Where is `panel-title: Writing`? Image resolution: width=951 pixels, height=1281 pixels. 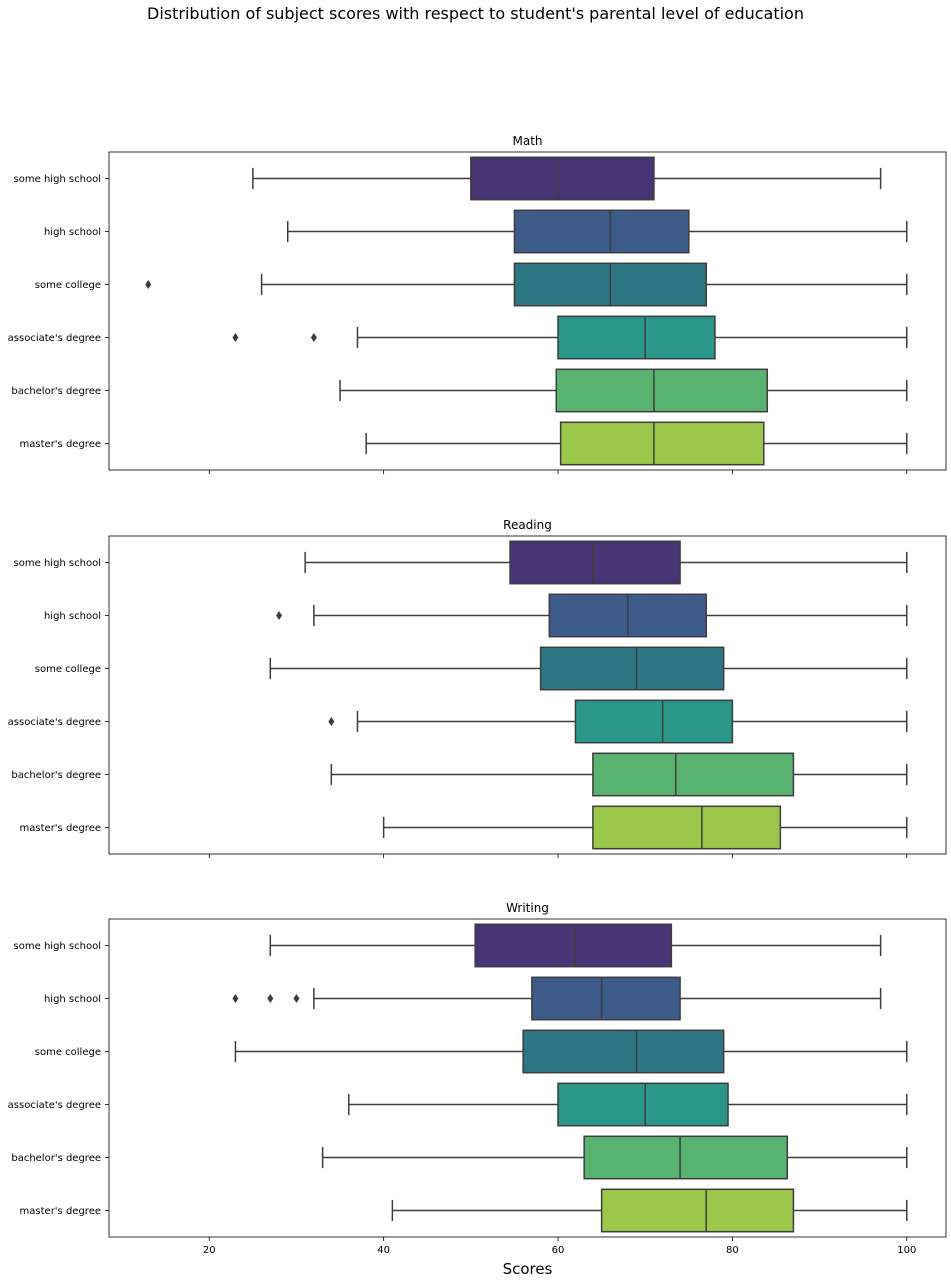
panel-title: Writing is located at coordinates (527, 908).